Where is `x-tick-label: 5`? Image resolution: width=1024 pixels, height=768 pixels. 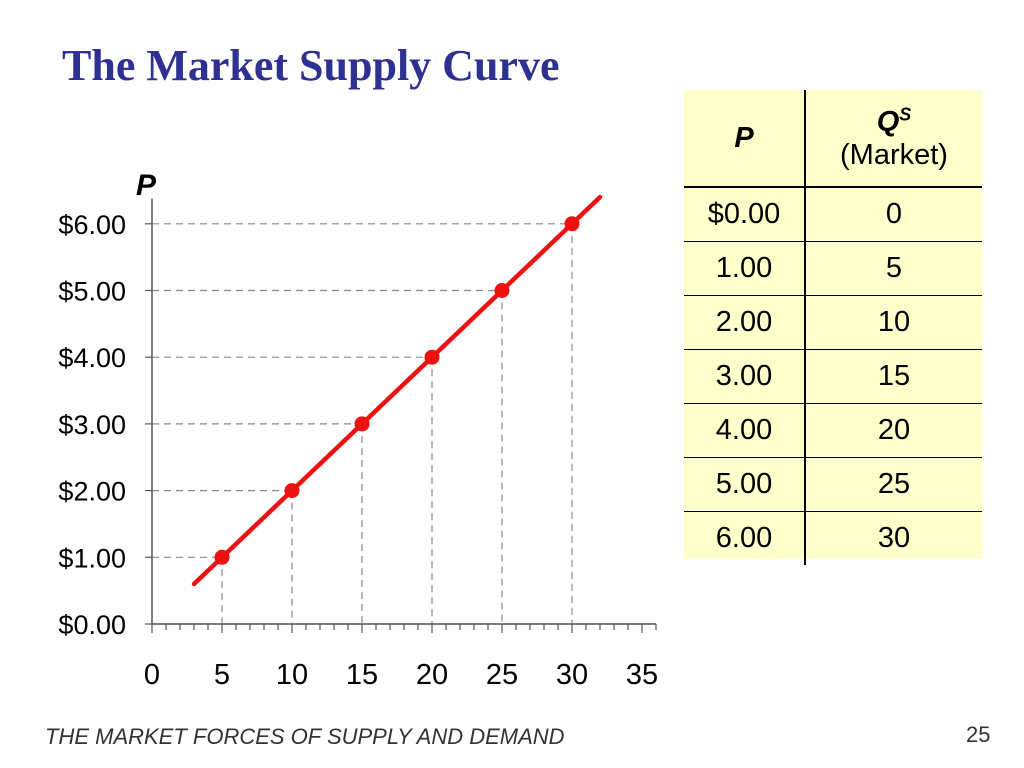
x-tick-label: 5 is located at coordinates (222, 675).